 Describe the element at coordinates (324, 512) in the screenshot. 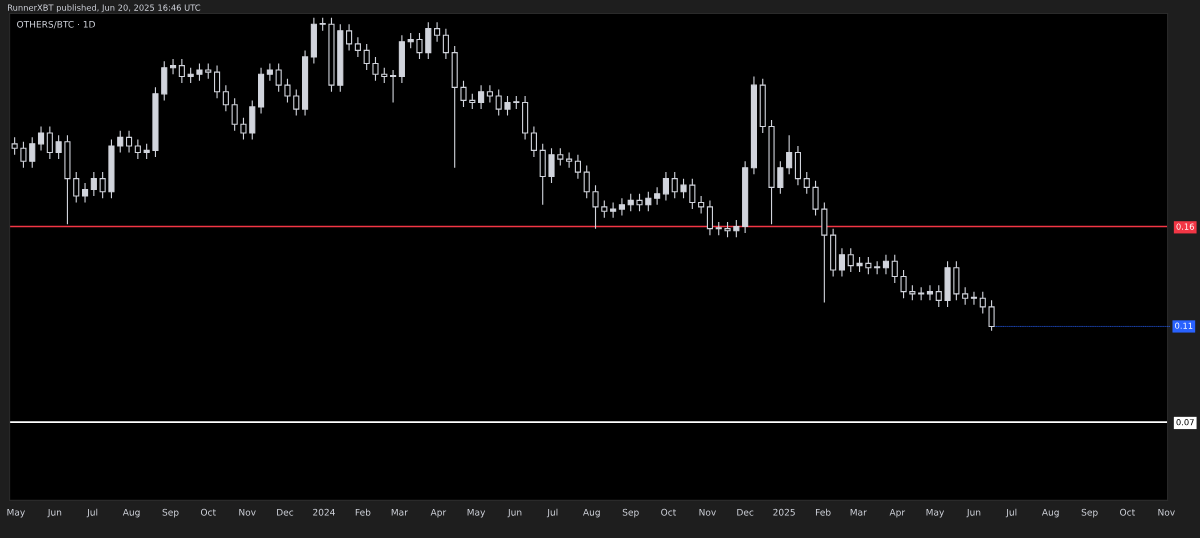

I see `x-tick-label: 2024` at that location.